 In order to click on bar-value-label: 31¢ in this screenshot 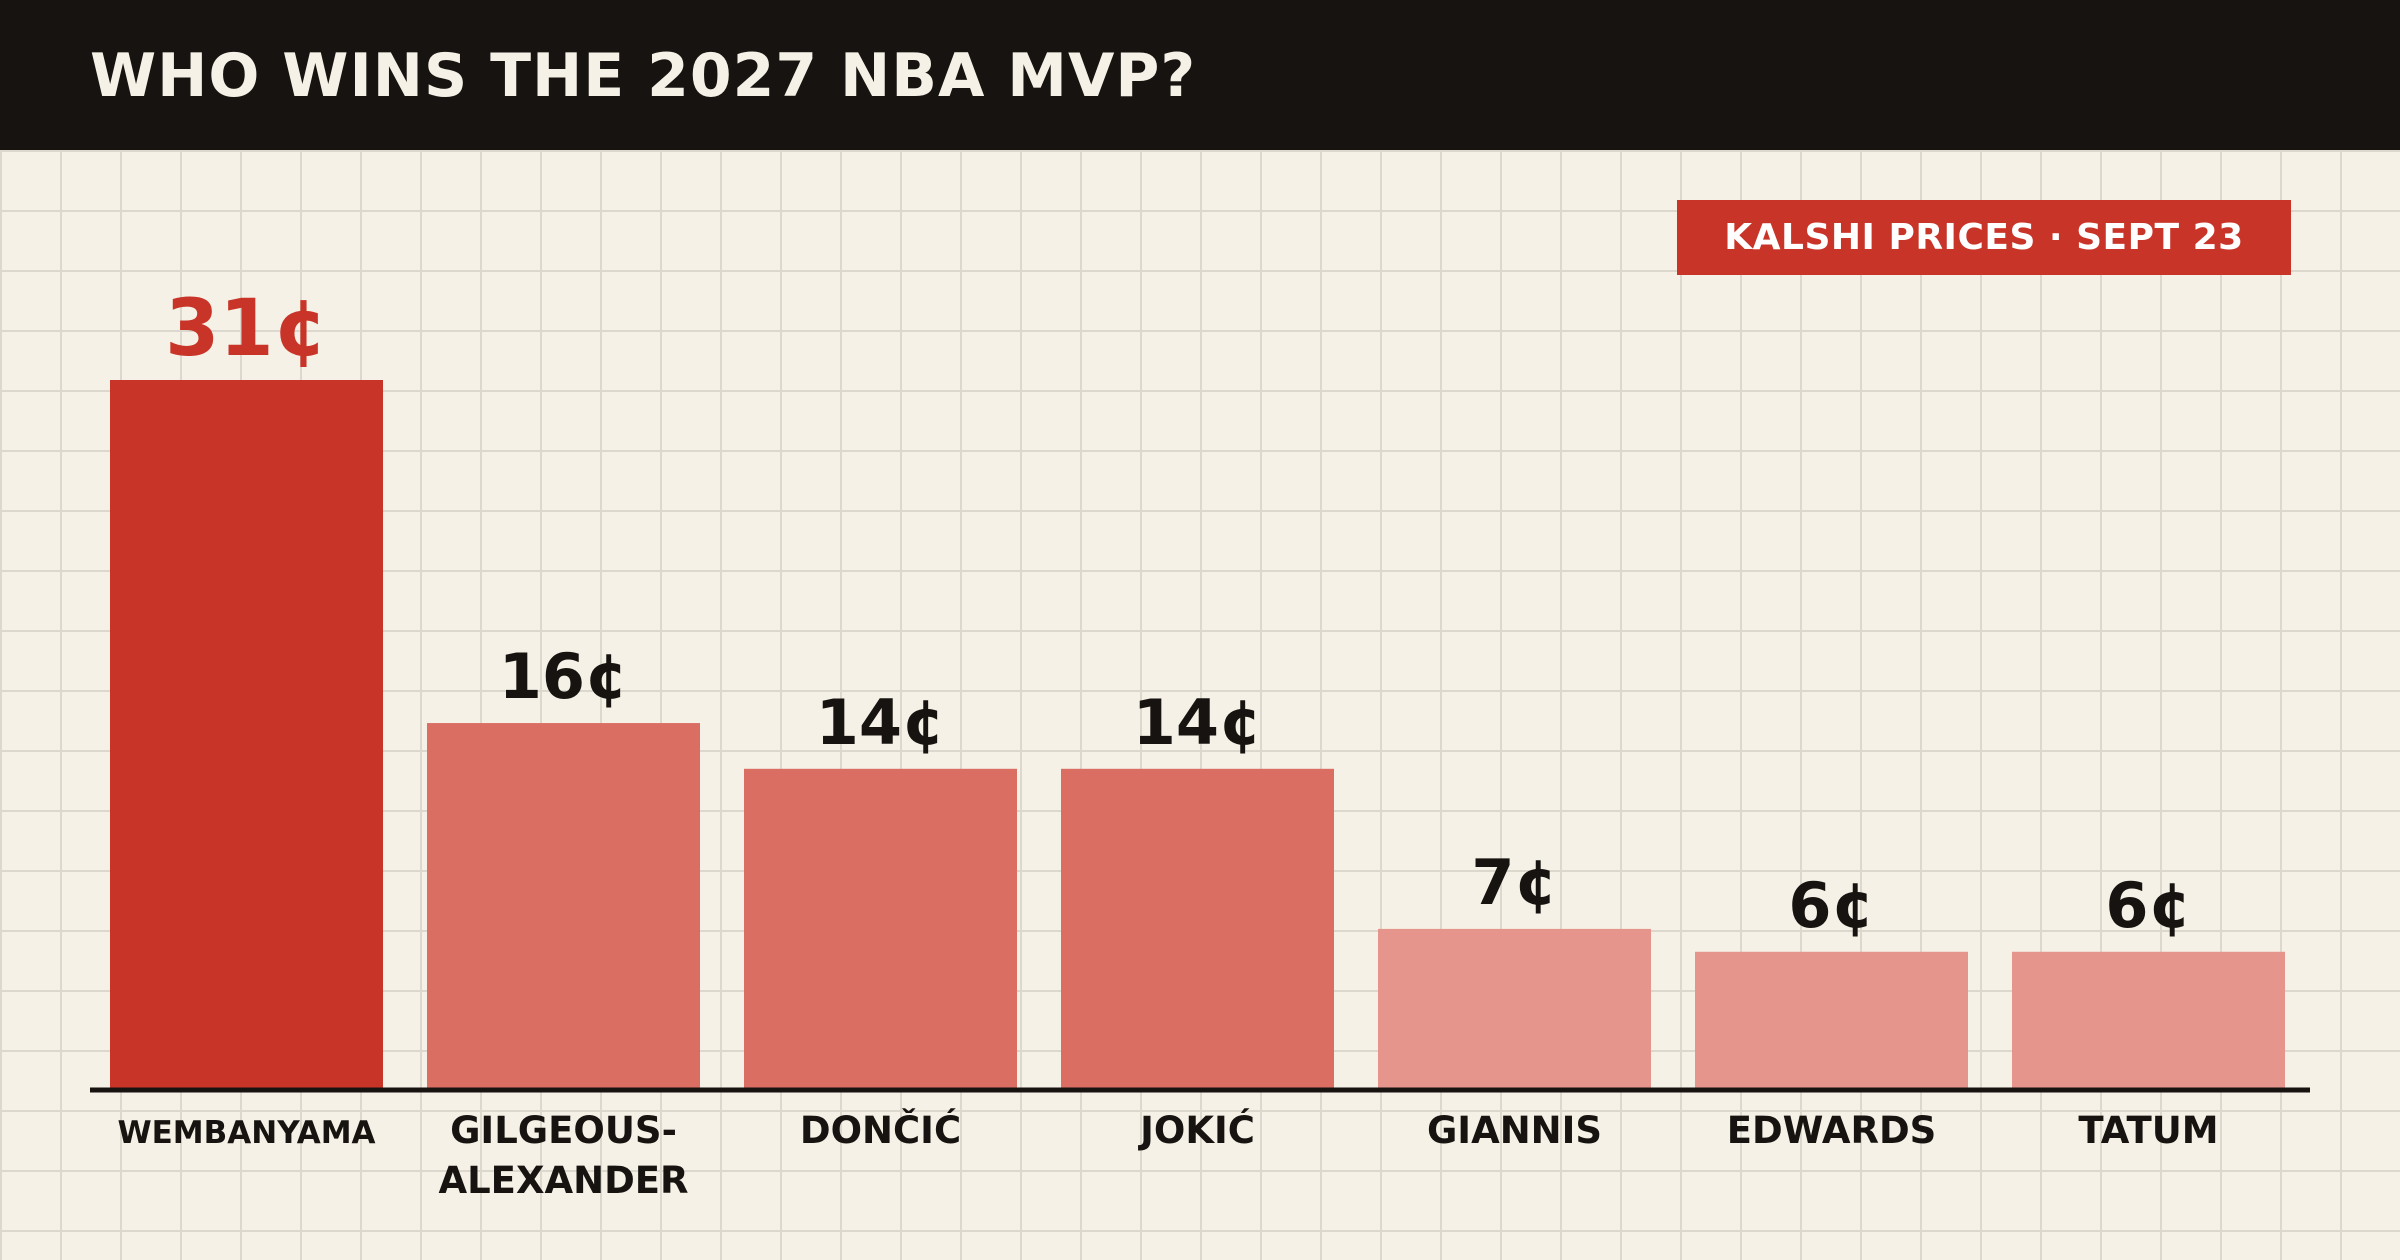, I will do `click(246, 329)`.